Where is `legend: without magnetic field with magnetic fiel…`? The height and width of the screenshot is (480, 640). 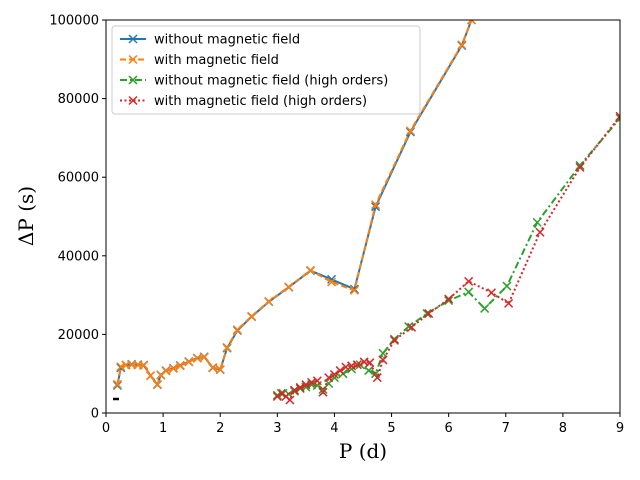 legend: without magnetic field with magnetic fiel… is located at coordinates (266, 70).